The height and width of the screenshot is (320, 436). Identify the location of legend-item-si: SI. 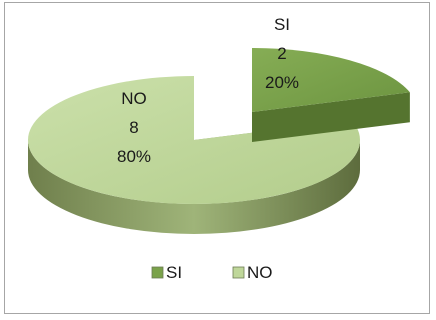
(166, 272).